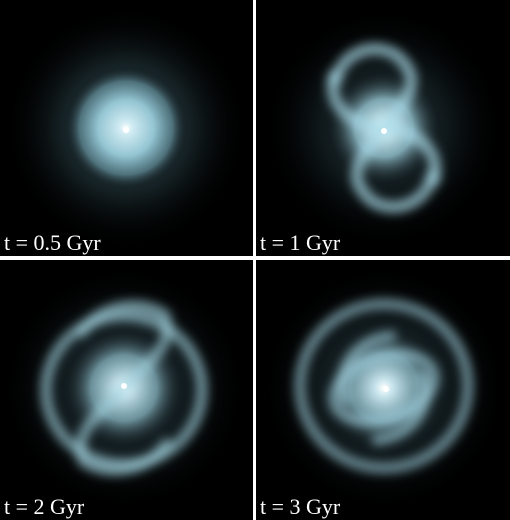  Describe the element at coordinates (52, 242) in the screenshot. I see `panel-time-label: t = 0.5 Gyr` at that location.